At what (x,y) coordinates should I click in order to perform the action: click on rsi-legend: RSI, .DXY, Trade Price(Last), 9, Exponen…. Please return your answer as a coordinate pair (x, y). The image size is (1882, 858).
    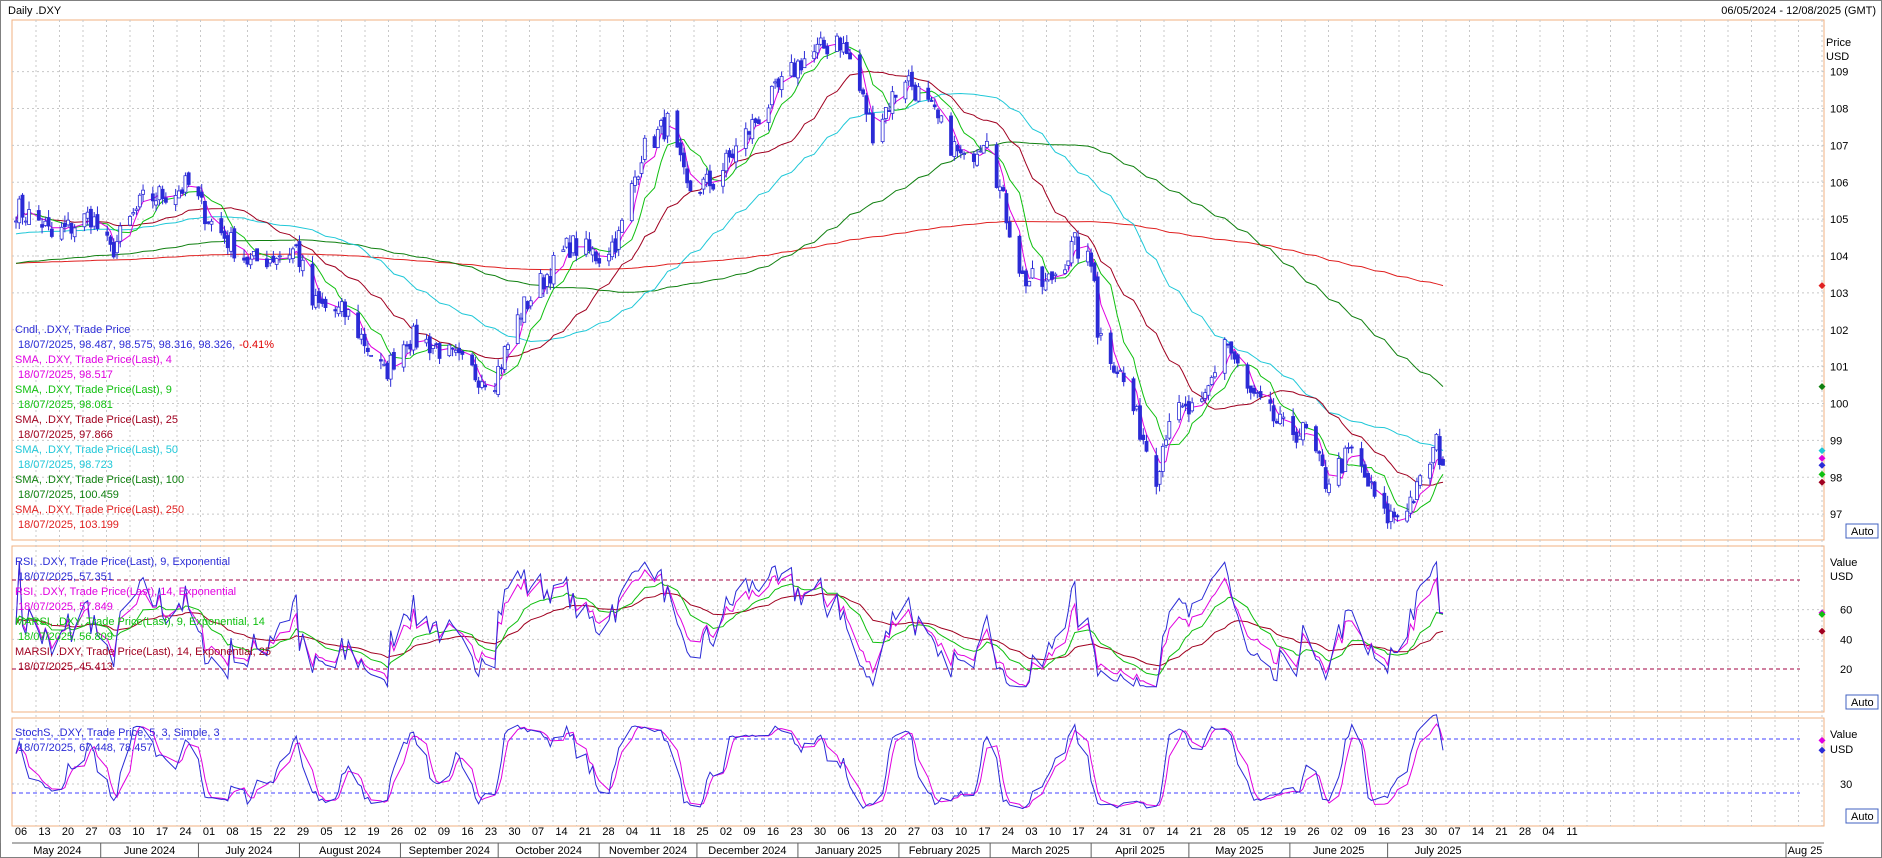
    Looking at the image, I should click on (143, 614).